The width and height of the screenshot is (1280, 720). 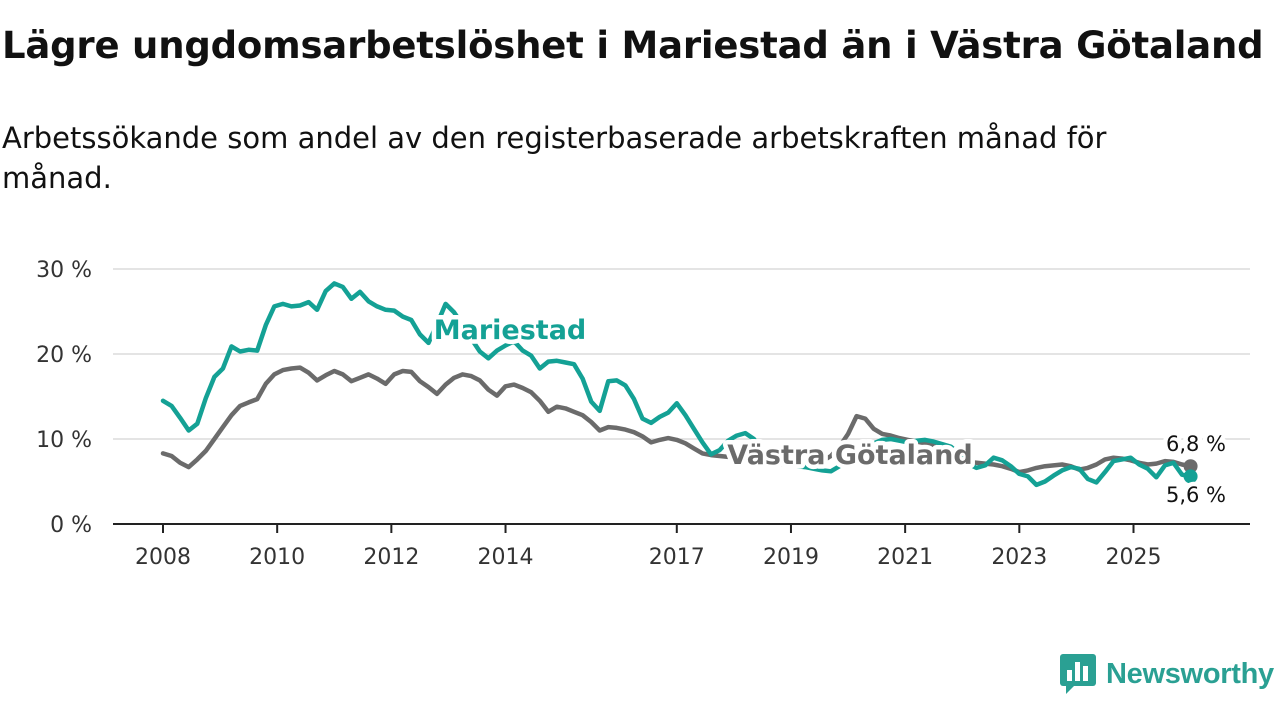 I want to click on y-tick-label: 10 %, so click(x=64, y=440).